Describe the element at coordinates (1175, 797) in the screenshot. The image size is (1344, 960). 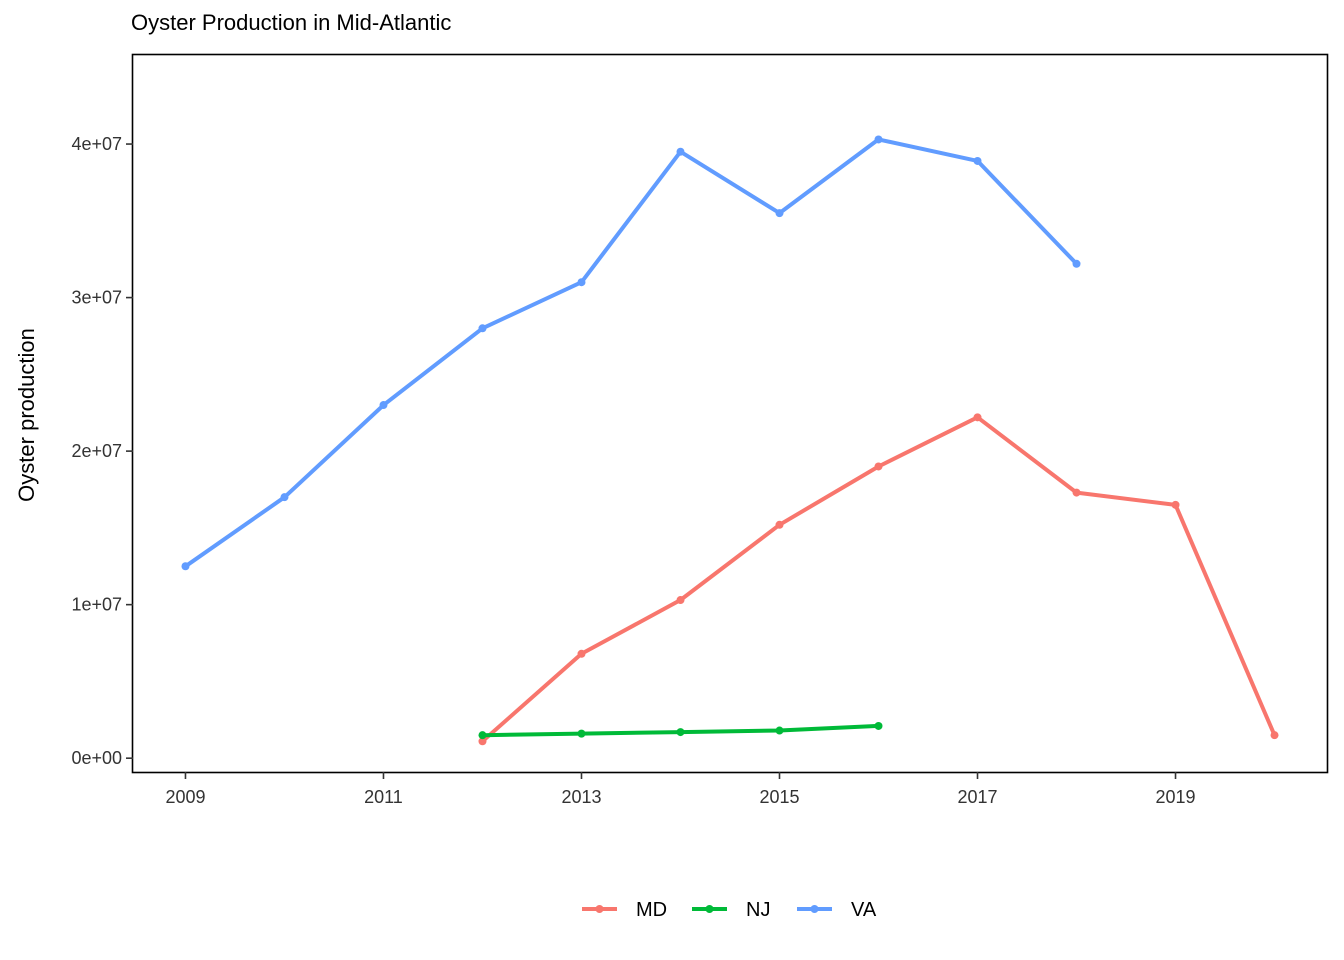
I see `x-tick-label: 2019` at that location.